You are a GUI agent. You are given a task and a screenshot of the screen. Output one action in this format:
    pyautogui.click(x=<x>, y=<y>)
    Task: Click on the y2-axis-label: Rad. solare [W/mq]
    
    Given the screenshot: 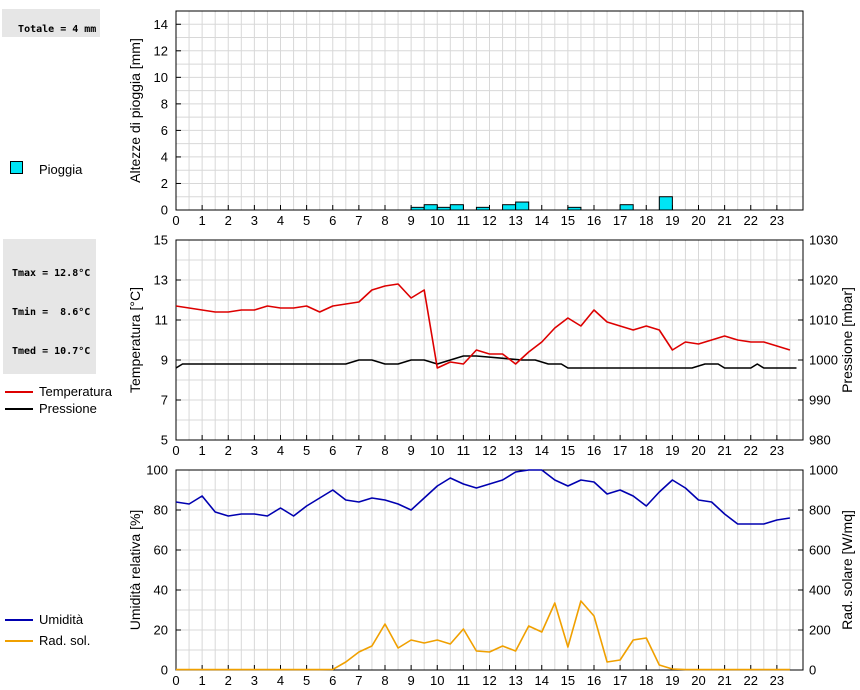 What is the action you would take?
    pyautogui.click(x=847, y=570)
    